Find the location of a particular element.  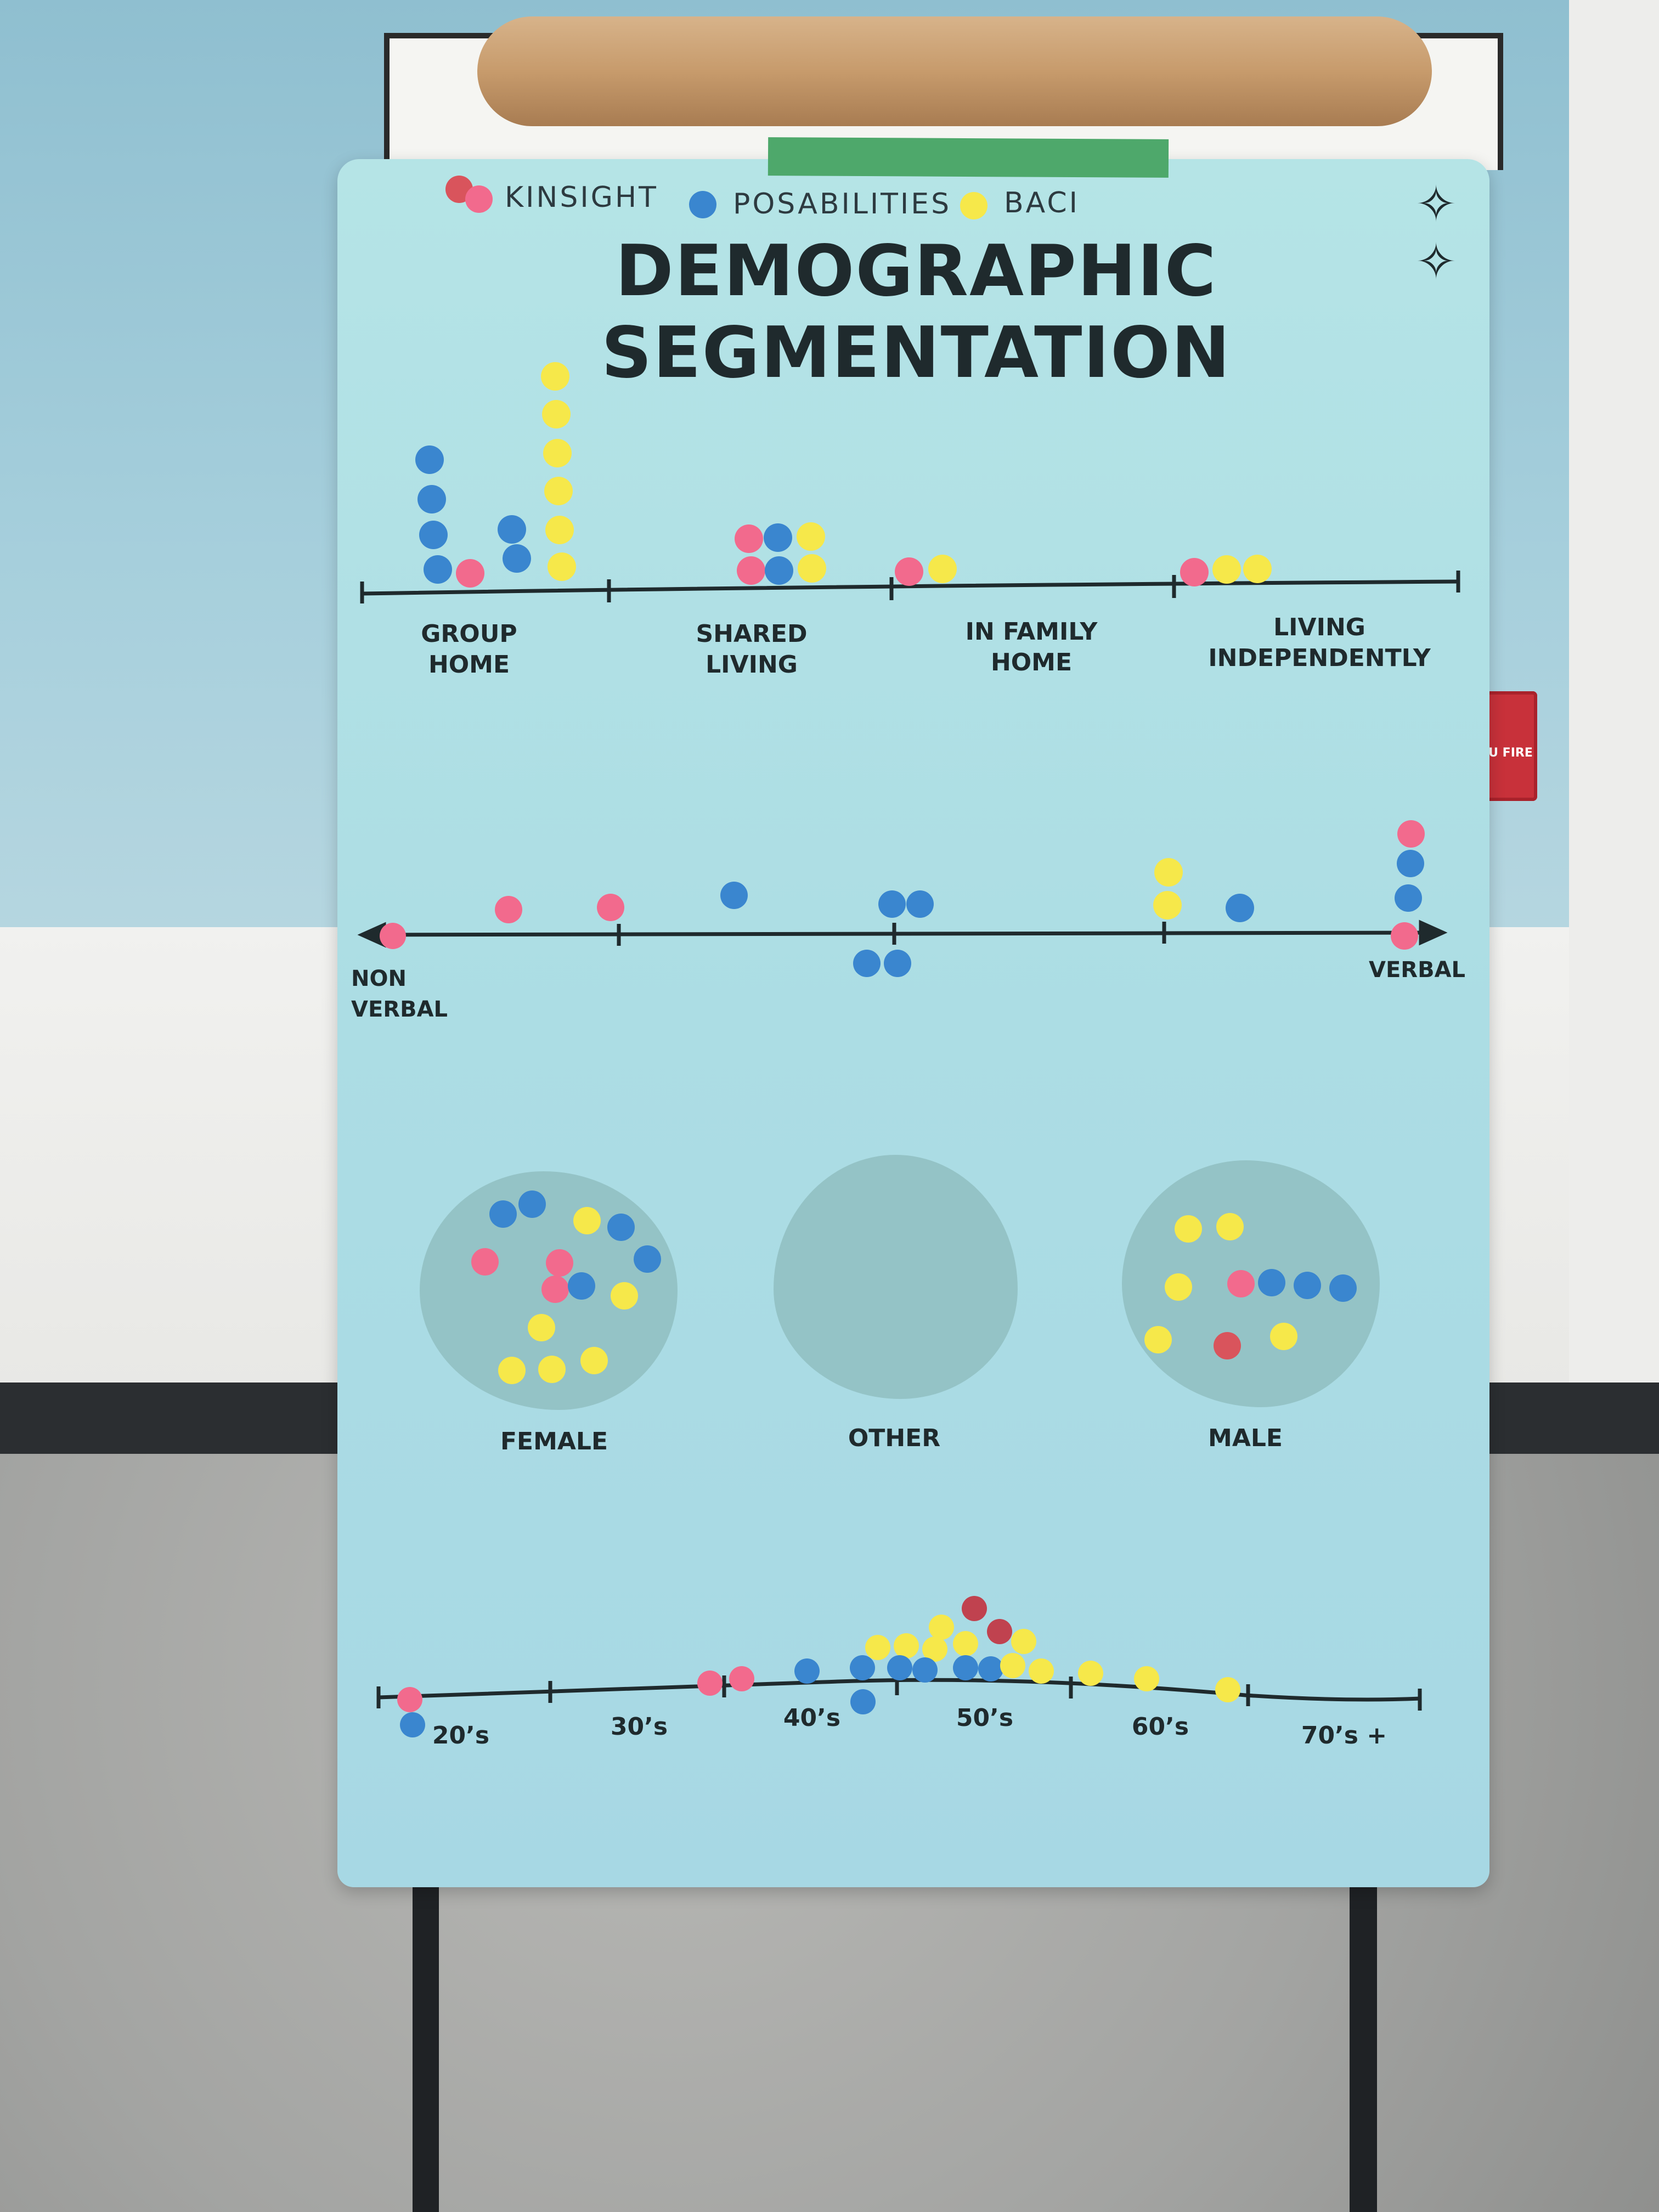

easel-leg-left is located at coordinates (426, 2044).